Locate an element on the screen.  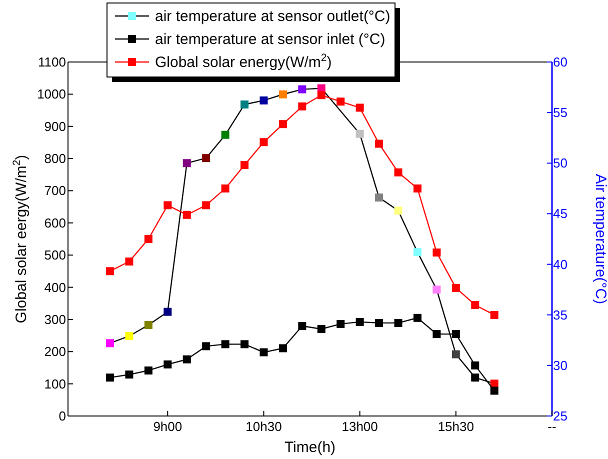
y-tick-label: 100 is located at coordinates (55, 384).